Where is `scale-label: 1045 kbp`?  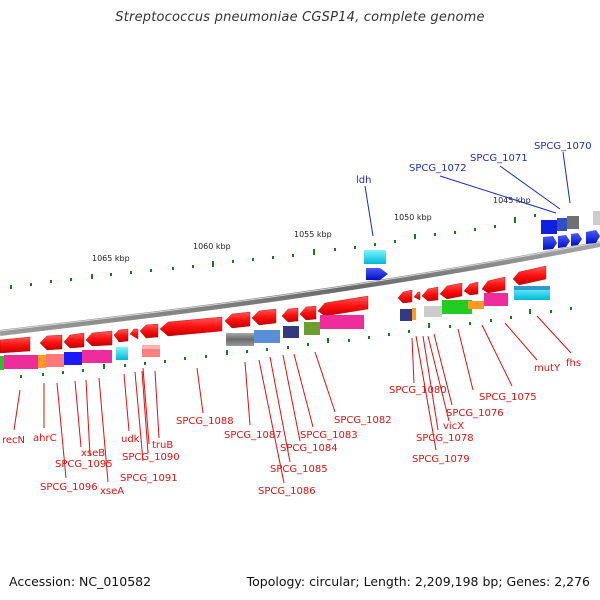
scale-label: 1045 kbp is located at coordinates (512, 200).